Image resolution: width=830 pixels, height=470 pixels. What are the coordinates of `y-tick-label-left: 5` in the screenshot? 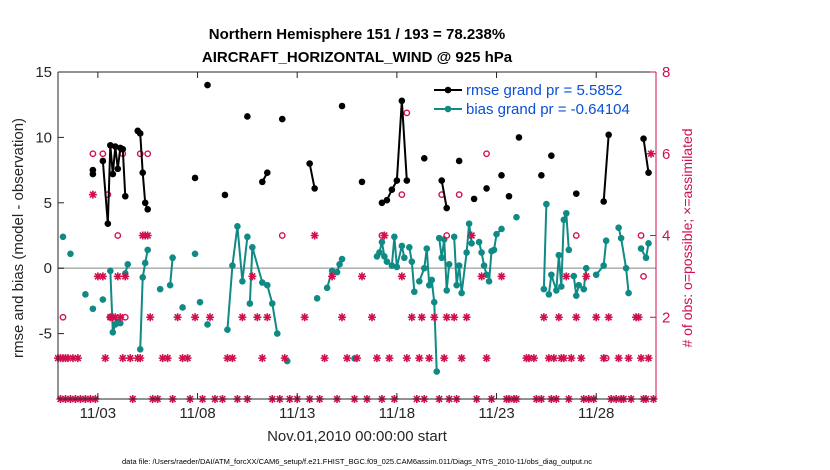 It's located at (48, 203).